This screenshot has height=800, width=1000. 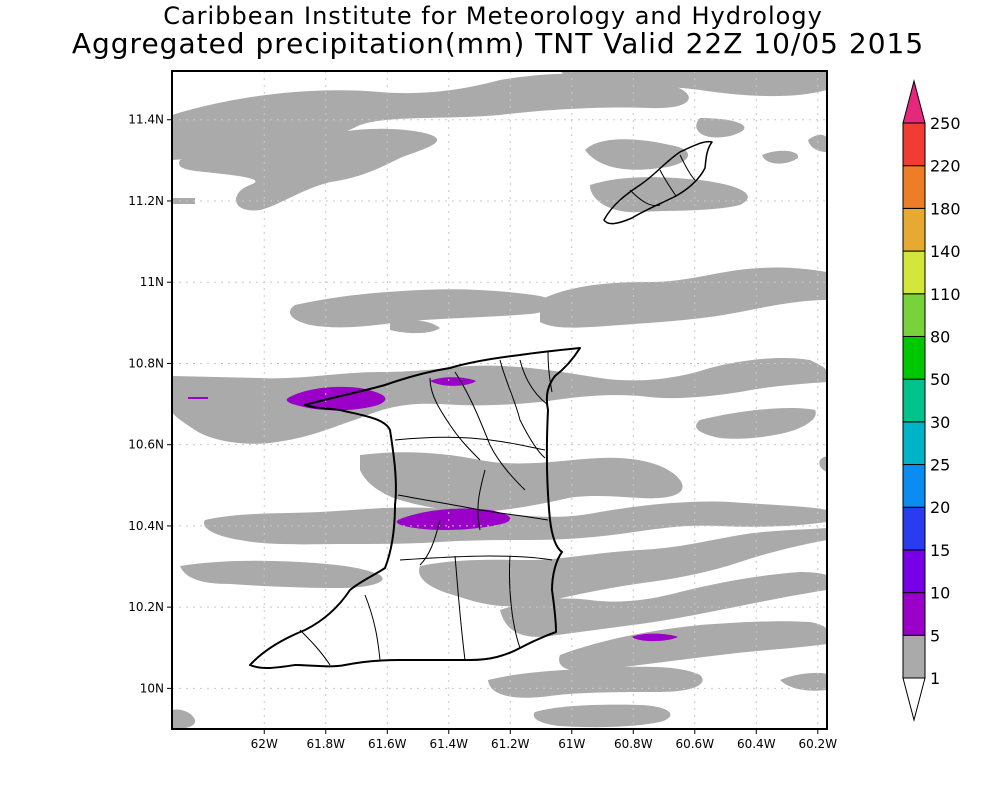 I want to click on legend-label: 180, so click(x=945, y=208).